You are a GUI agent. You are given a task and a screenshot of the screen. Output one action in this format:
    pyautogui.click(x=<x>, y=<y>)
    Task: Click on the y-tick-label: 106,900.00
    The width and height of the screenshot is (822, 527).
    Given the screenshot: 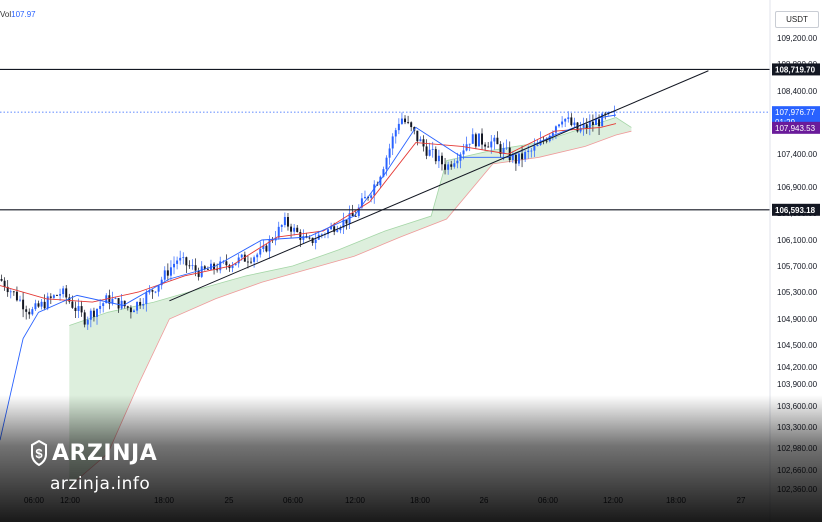 What is the action you would take?
    pyautogui.click(x=797, y=187)
    